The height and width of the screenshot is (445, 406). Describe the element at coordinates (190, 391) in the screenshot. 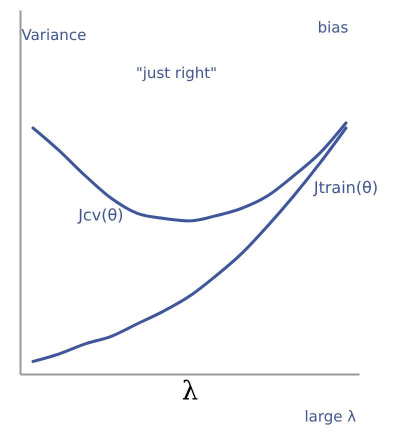

I see `x-axis-title: λ` at that location.